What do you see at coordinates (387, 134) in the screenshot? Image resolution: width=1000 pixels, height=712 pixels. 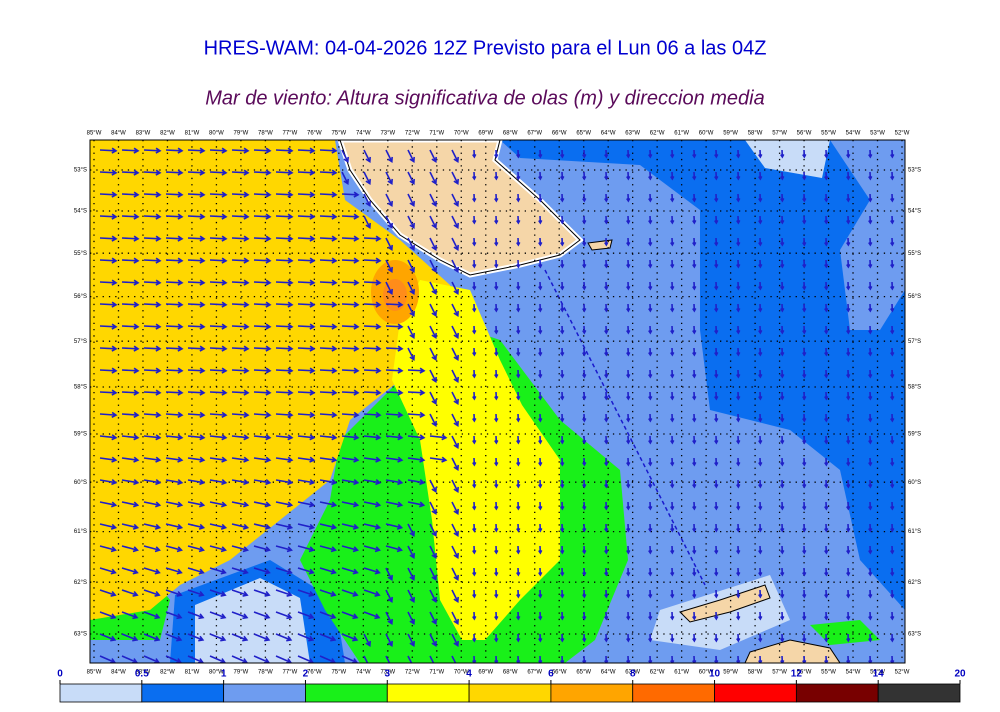 I see `lon-label: 73°W` at bounding box center [387, 134].